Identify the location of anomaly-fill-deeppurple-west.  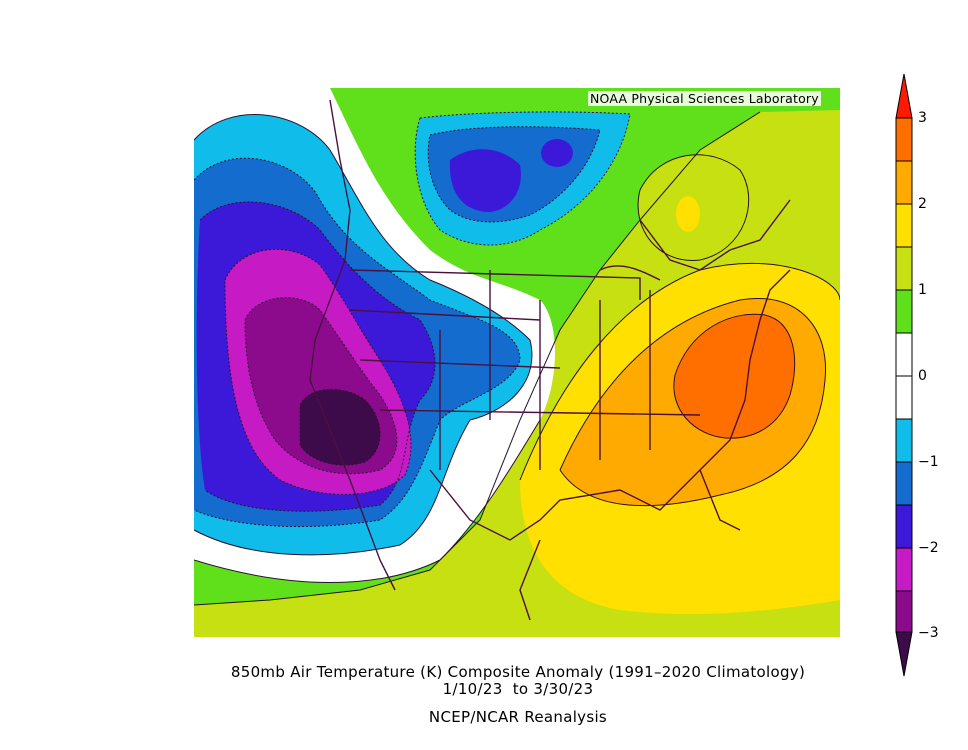
(340, 427).